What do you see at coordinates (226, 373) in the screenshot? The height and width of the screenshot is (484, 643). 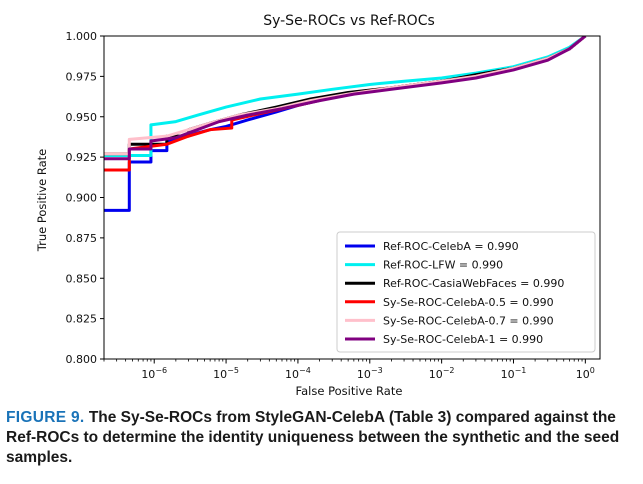 I see `x-tick-label: 10⁻⁵` at bounding box center [226, 373].